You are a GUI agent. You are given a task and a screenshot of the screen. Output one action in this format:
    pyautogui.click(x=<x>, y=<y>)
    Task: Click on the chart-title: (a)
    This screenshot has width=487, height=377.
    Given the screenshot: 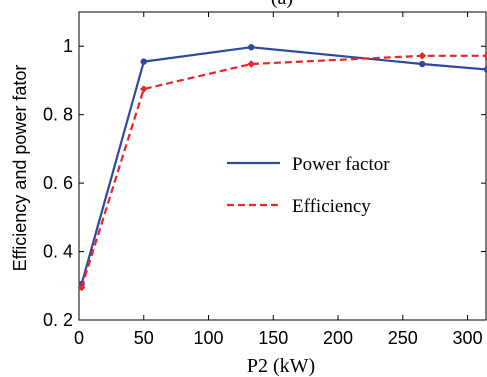 What is the action you would take?
    pyautogui.click(x=282, y=4)
    